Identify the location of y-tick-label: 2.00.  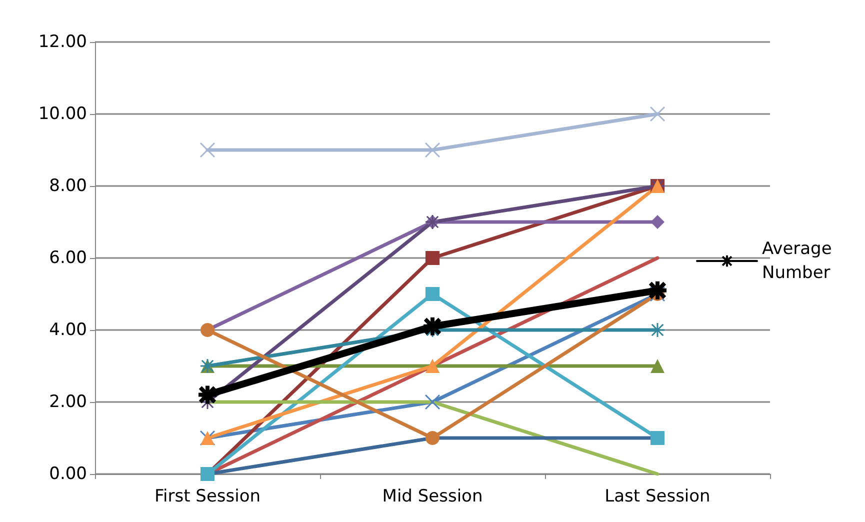
(68, 402).